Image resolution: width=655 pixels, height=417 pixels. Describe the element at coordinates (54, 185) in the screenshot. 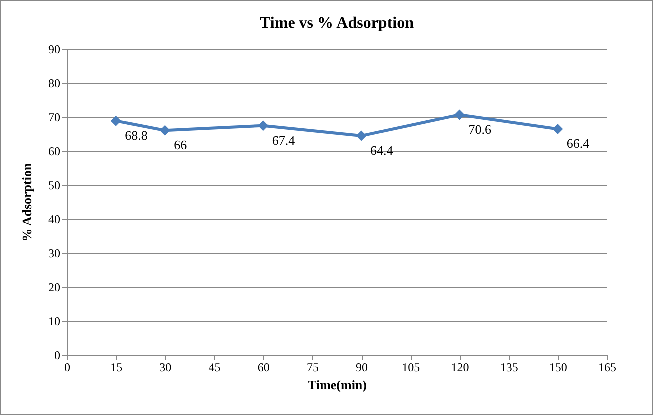

I see `y-tick-label: 50` at that location.